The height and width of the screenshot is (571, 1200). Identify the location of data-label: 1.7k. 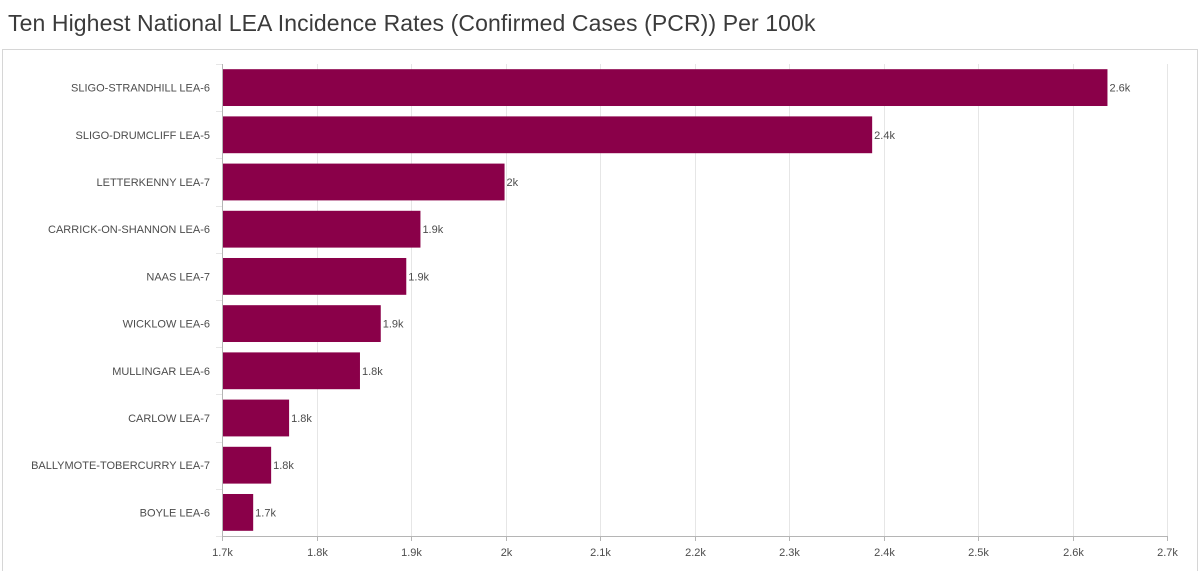
(265, 513).